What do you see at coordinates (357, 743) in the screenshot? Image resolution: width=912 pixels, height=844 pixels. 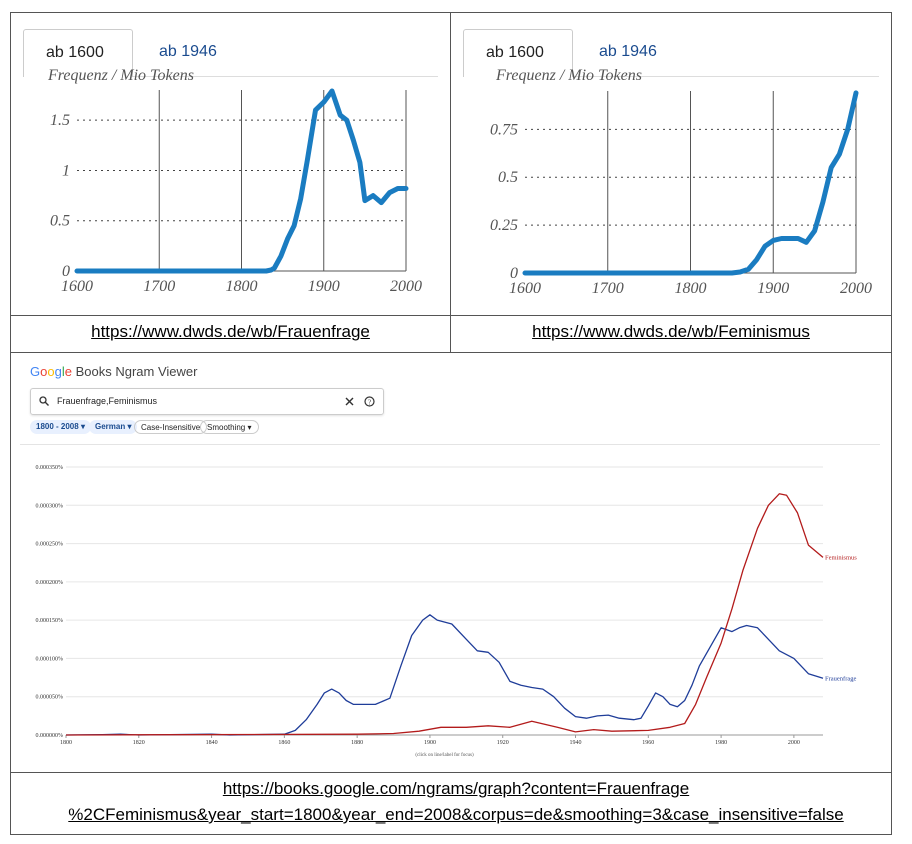 I see `x-tick-label: 1880` at bounding box center [357, 743].